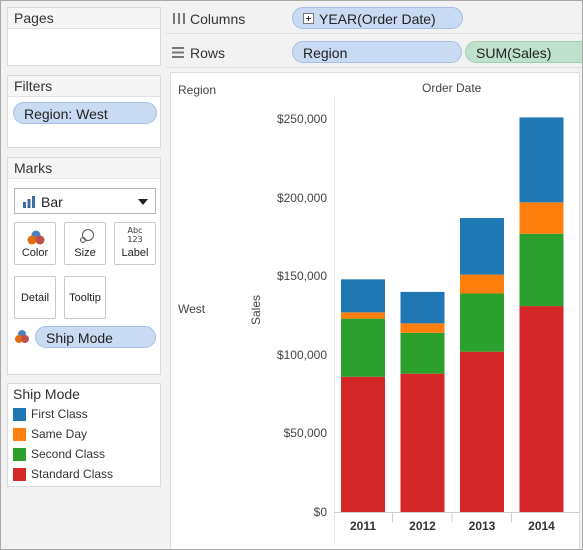  I want to click on mark-type-select: Bar, so click(85, 201).